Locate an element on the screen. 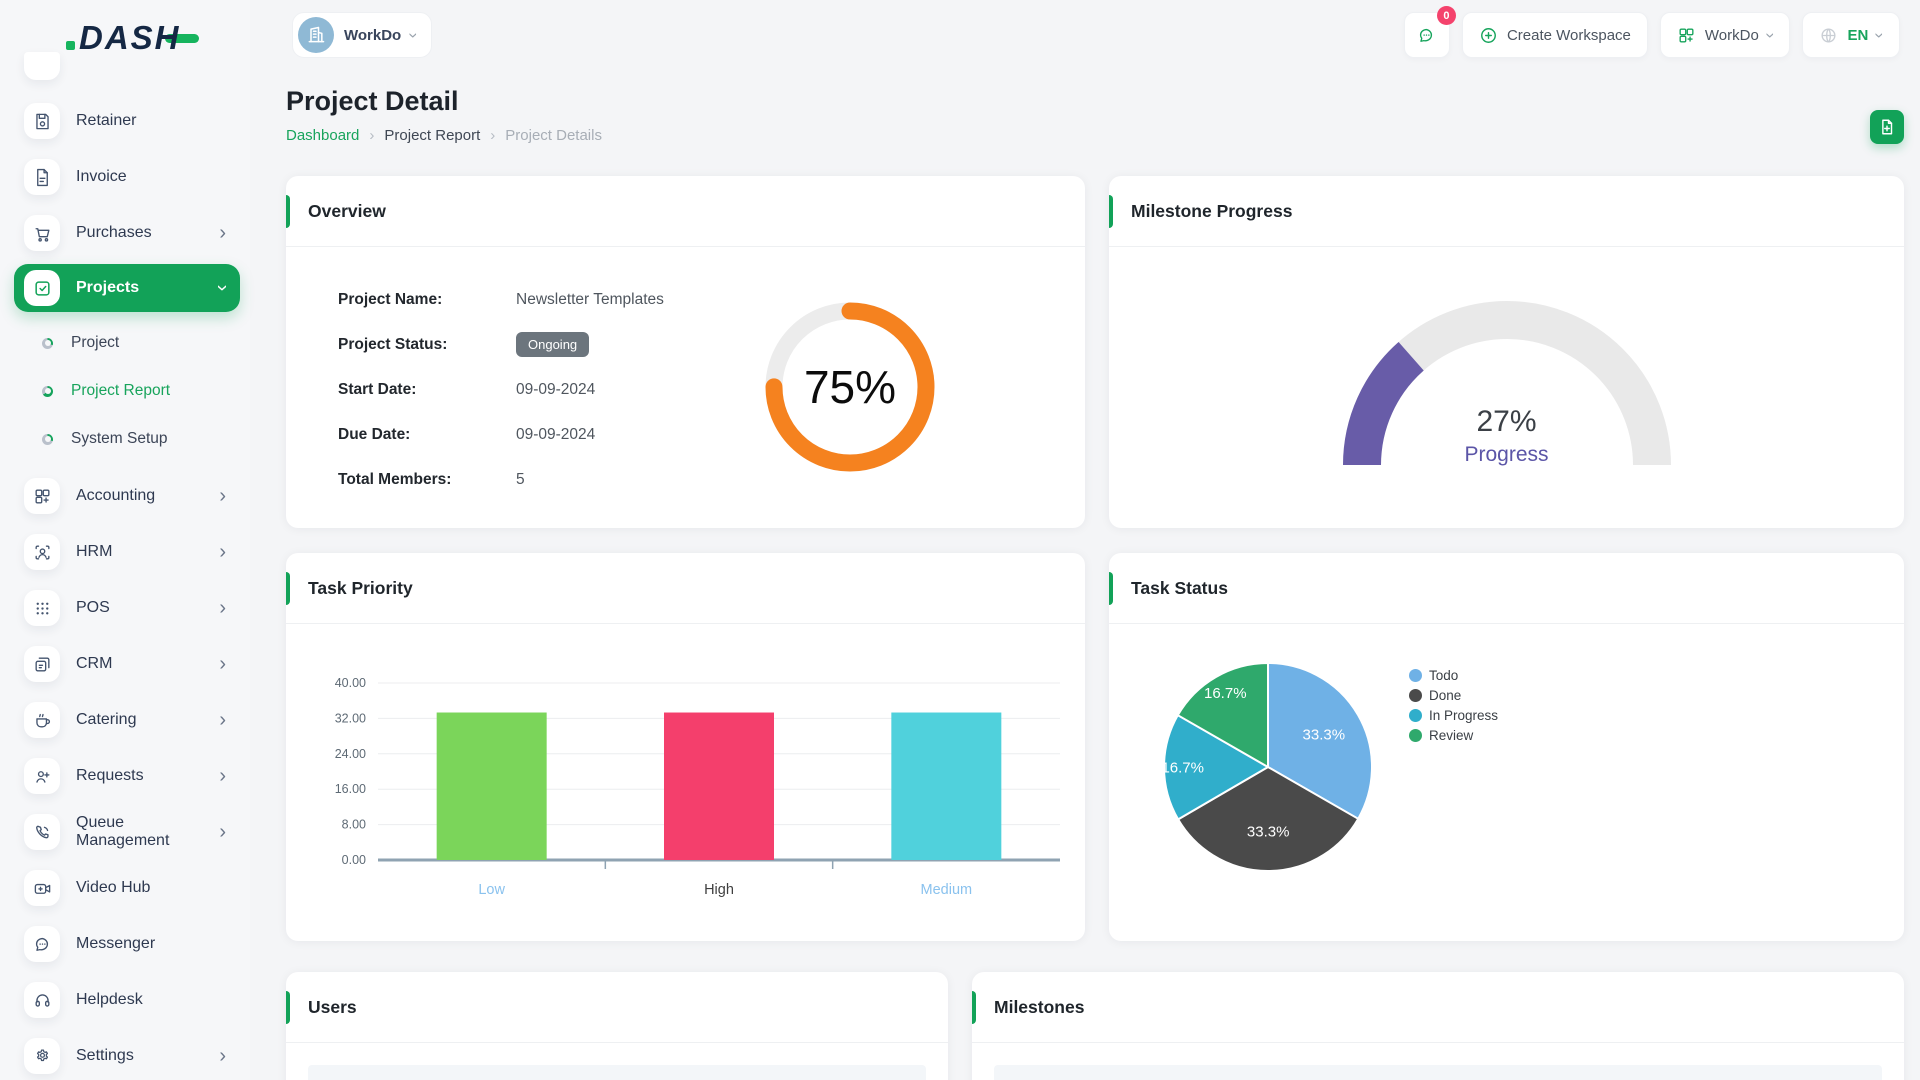 This screenshot has width=1920, height=1080. sidebar-item-label: Accounting is located at coordinates (116, 495).